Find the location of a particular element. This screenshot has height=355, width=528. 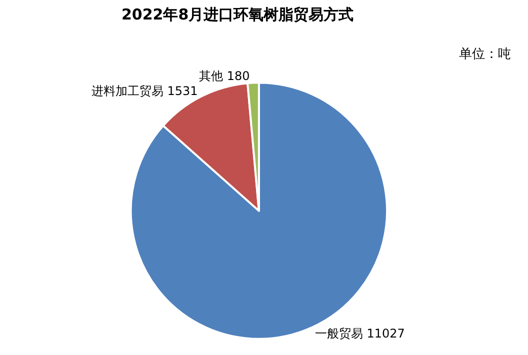

slice-label: 一般贸易 11027 is located at coordinates (359, 333).